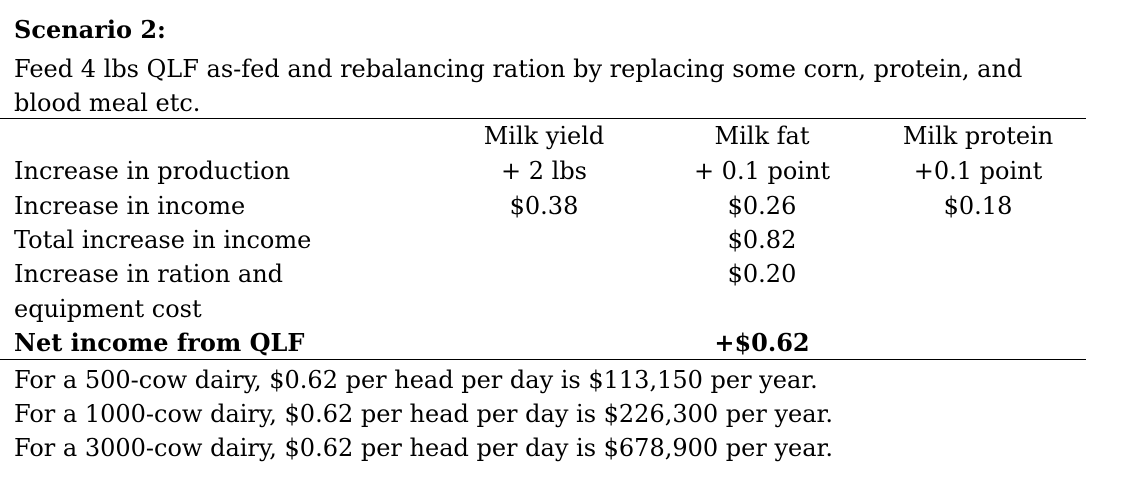 The image size is (1140, 504). I want to click on row-label-ration-cost-line-1: Increase in ration and, so click(149, 274).